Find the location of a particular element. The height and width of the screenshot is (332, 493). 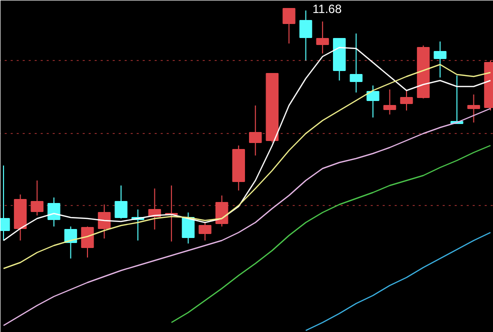

annotation: 11.68 is located at coordinates (327, 9).